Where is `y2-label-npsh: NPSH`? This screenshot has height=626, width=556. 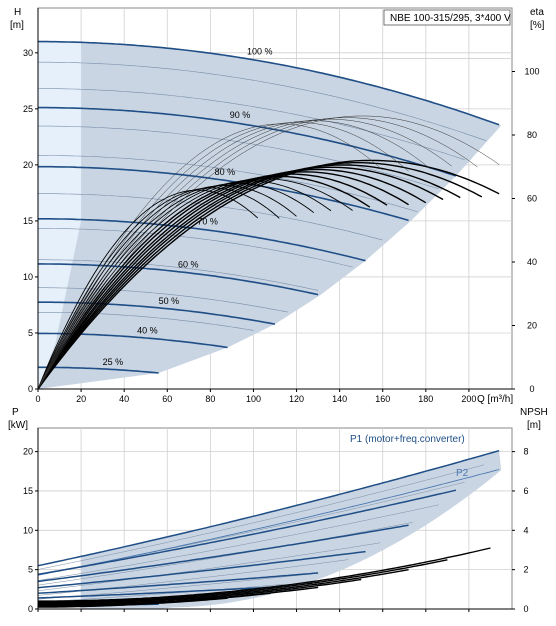 y2-label-npsh: NPSH is located at coordinates (534, 412).